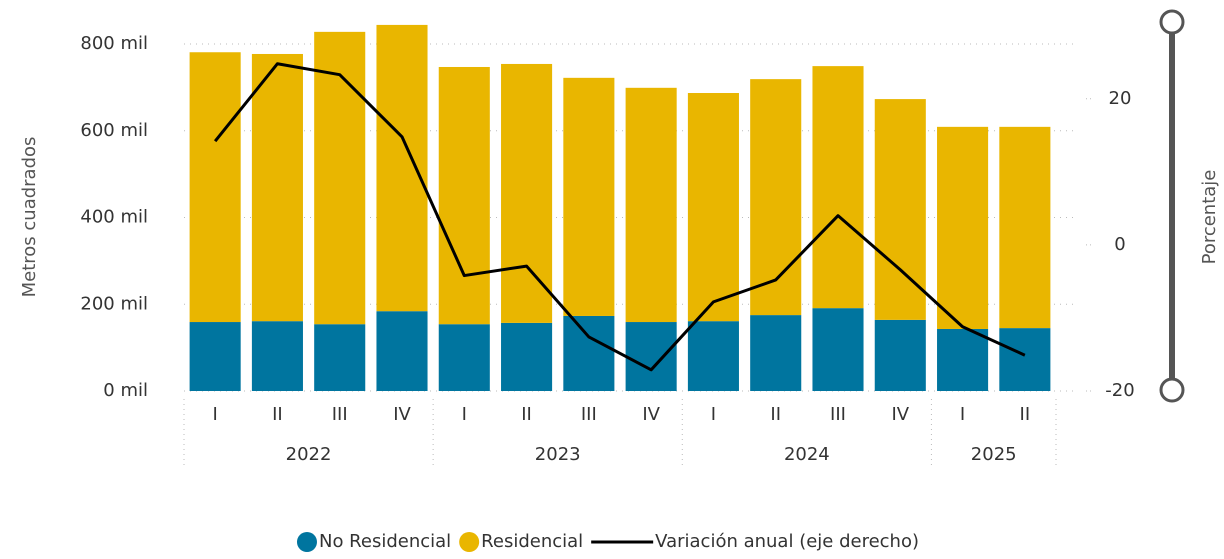 The width and height of the screenshot is (1224, 559). What do you see at coordinates (309, 454) in the screenshot?
I see `x-group-label: 2022` at bounding box center [309, 454].